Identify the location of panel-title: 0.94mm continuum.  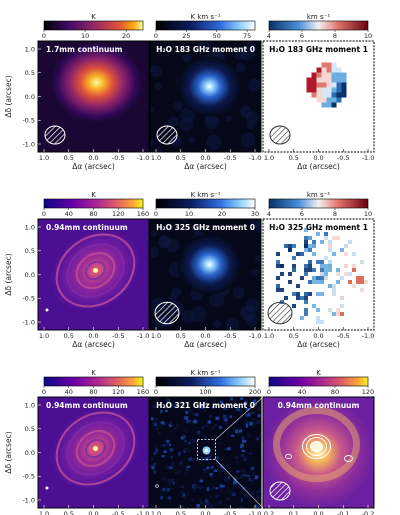
(87, 405).